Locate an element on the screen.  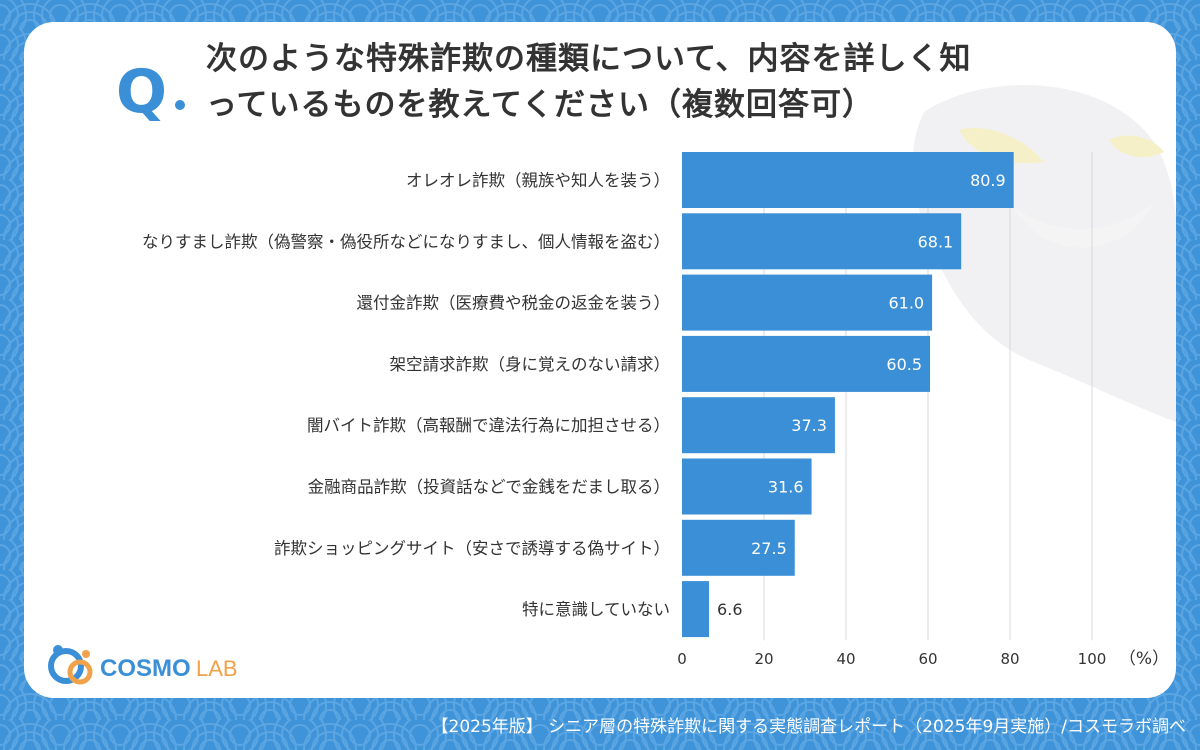
cosmo-lab-logo: COSMO LAB is located at coordinates (143, 665).